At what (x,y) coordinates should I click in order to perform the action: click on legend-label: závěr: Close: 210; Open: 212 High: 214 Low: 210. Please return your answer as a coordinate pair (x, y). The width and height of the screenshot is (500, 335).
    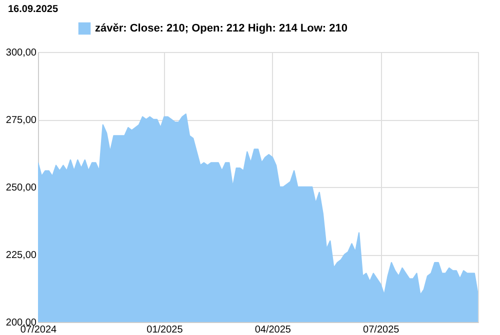
    Looking at the image, I should click on (221, 28).